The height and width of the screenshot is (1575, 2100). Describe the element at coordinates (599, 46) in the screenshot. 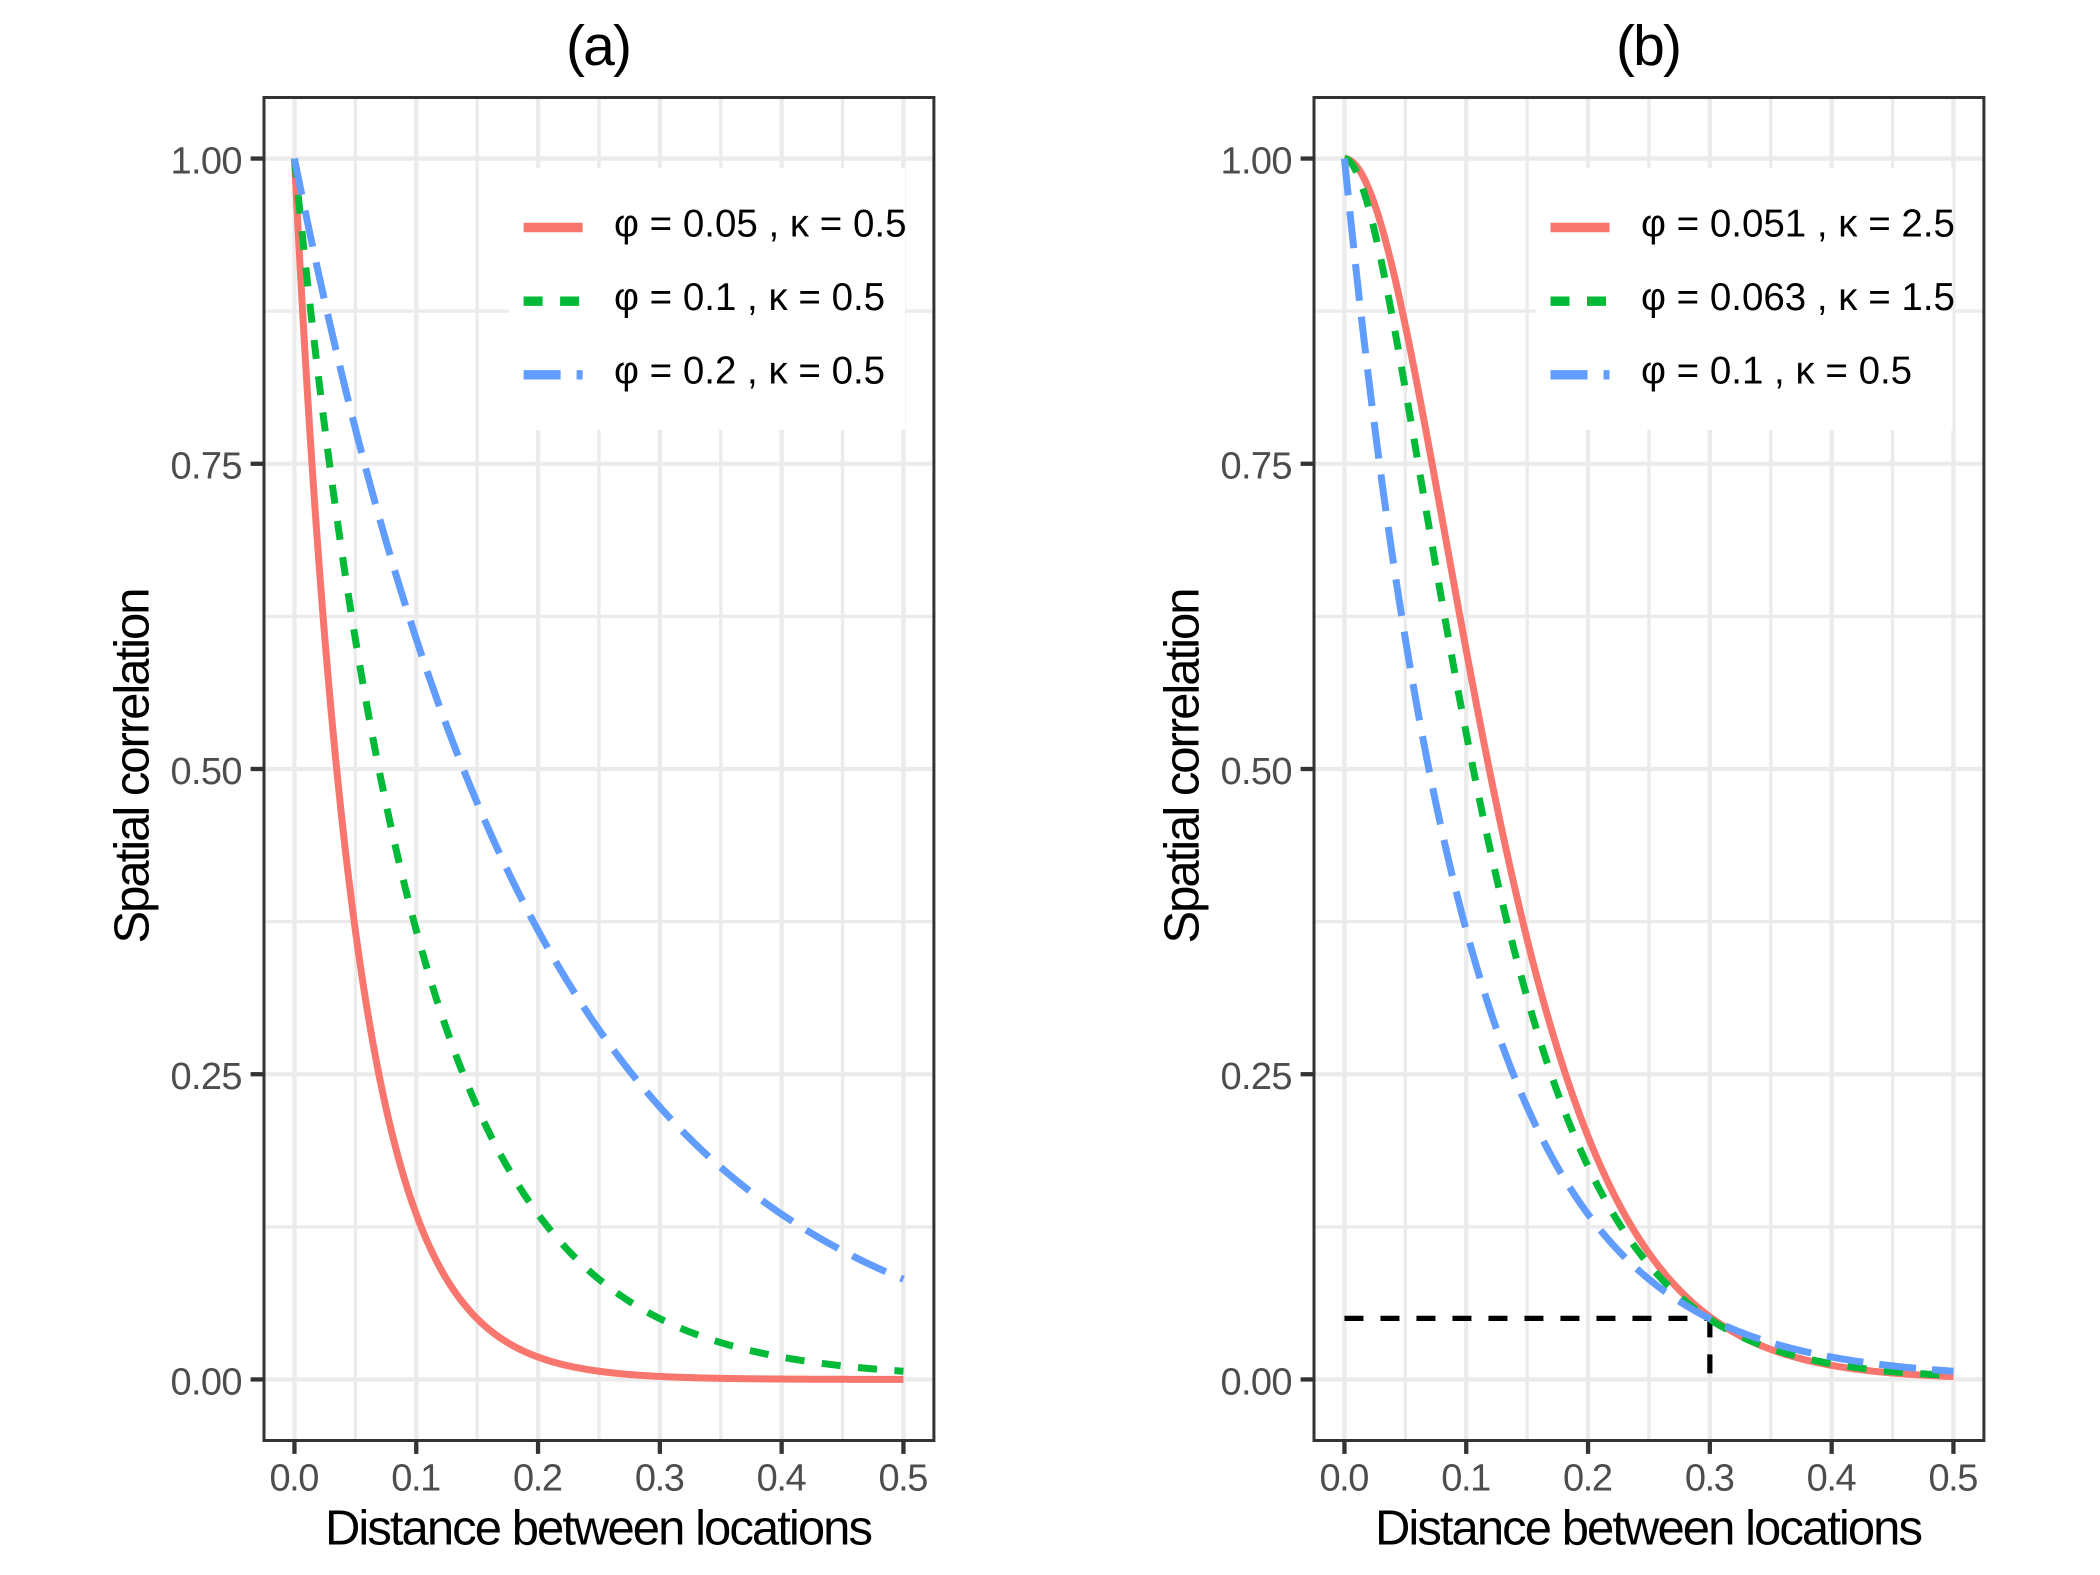

I see `svg-text: (a)` at that location.